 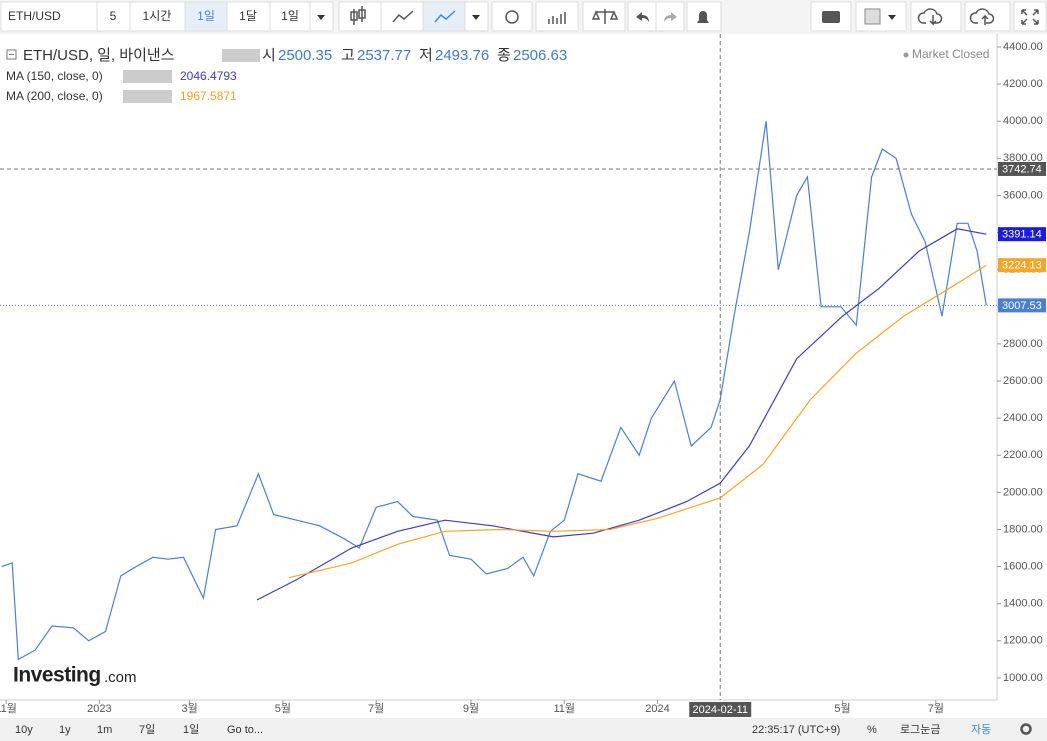 What do you see at coordinates (376, 708) in the screenshot?
I see `x-tick-label: 7월` at bounding box center [376, 708].